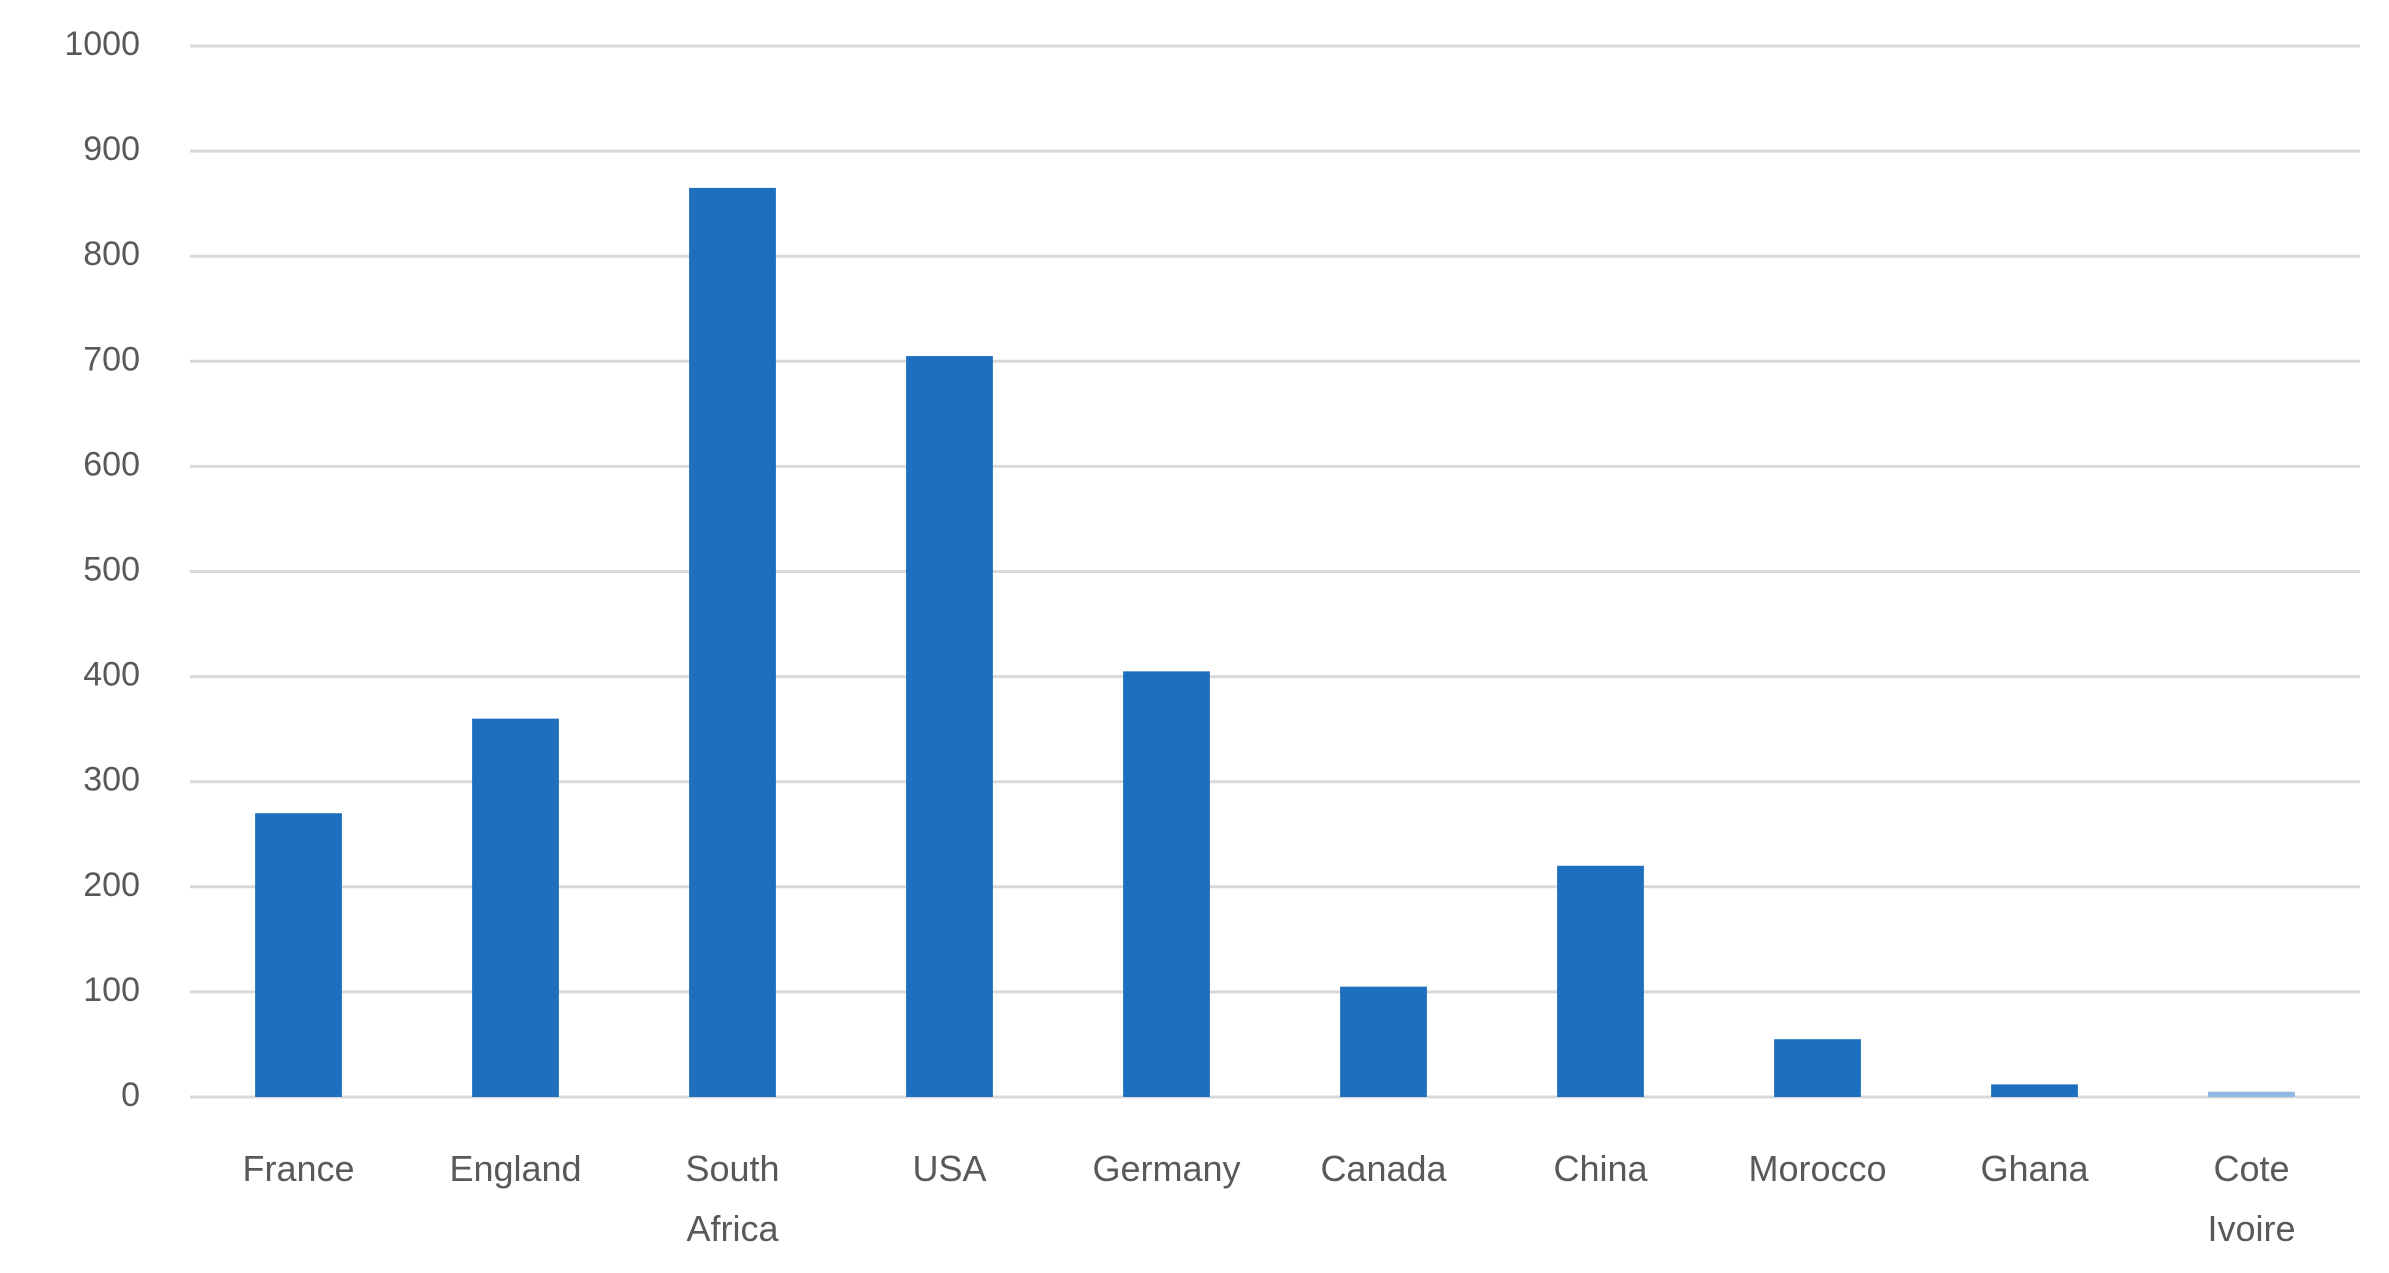 The height and width of the screenshot is (1273, 2389). I want to click on y-tick-label: 700, so click(111, 359).